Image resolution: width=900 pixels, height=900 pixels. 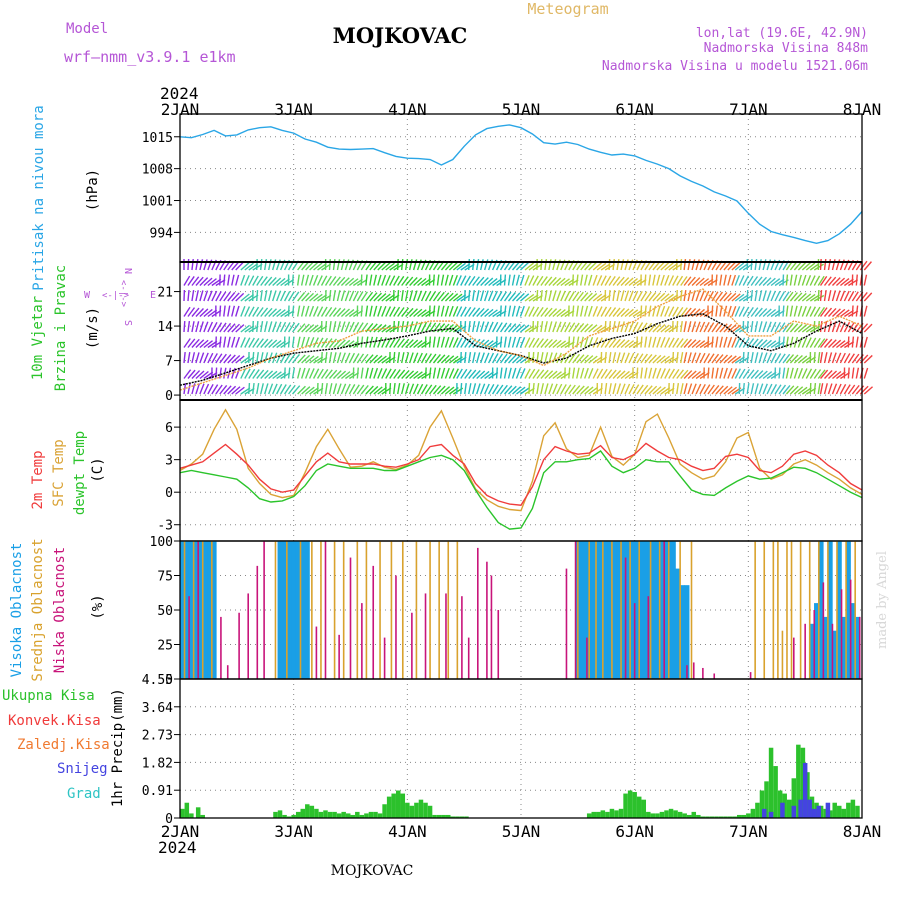 I want to click on ytick-label: 0, so click(x=169, y=493).